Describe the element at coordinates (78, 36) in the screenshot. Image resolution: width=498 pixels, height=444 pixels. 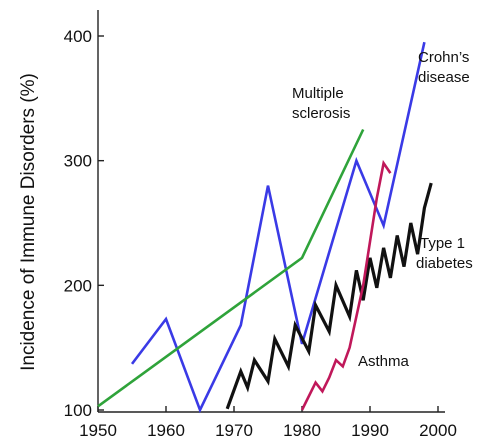
I see `y-tick-label: 400` at that location.